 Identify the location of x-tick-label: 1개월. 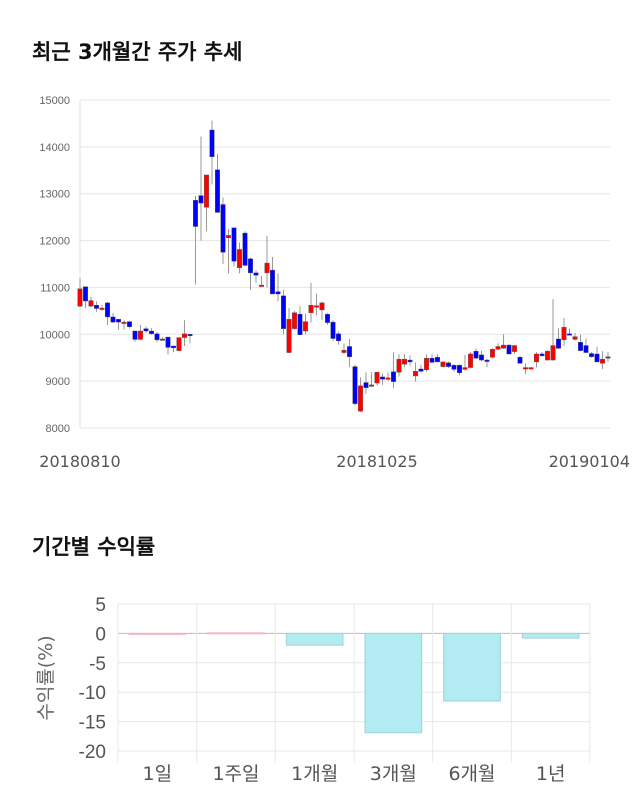
(314, 774).